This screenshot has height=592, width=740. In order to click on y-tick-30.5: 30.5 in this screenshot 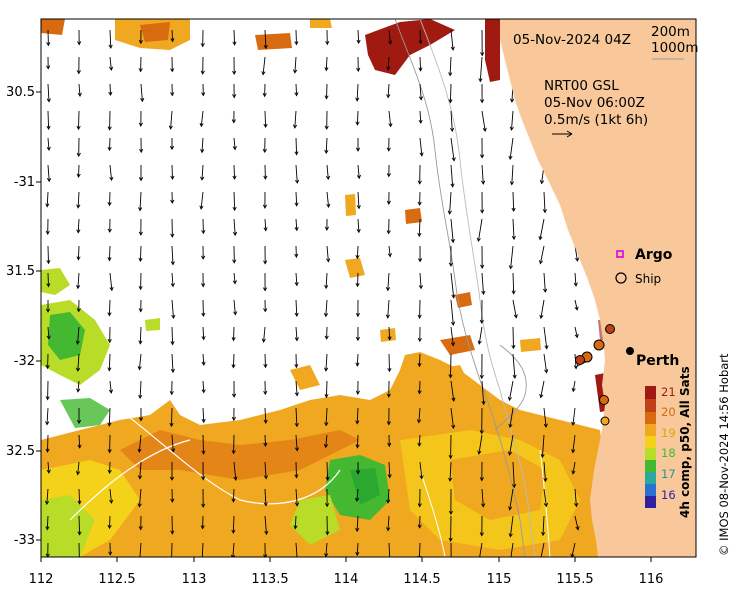, I will do `click(20, 92)`.